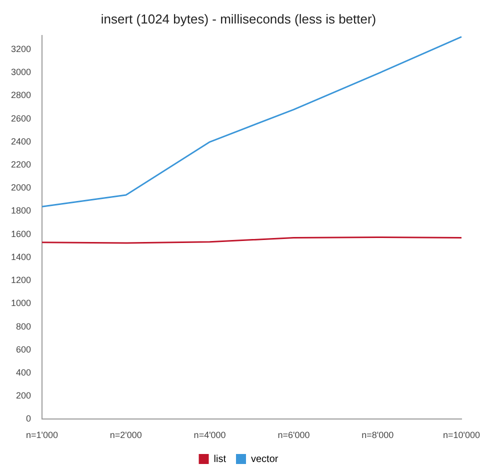 This screenshot has height=474, width=483. I want to click on y-tick-label: 3000, so click(21, 72).